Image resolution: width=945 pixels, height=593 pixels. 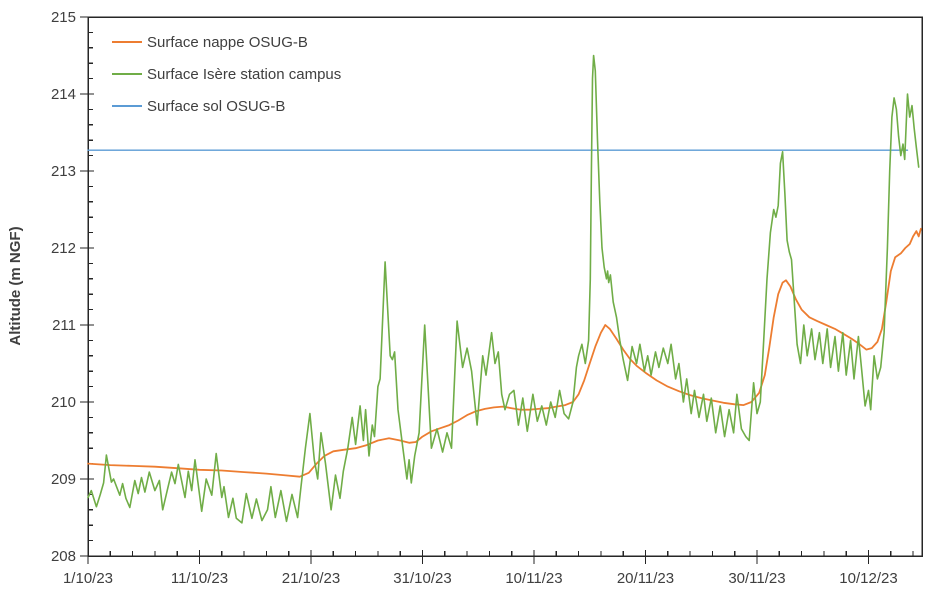 I want to click on legend-line-swatch-blue, so click(x=127, y=106).